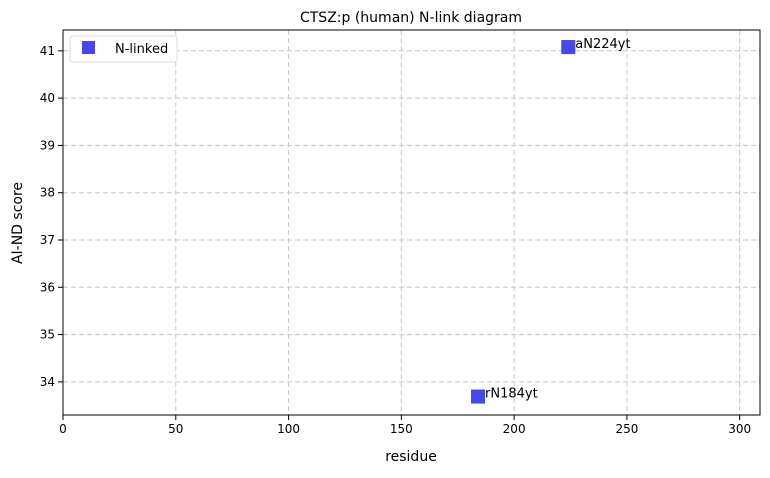 The image size is (770, 478). I want to click on y-tick-label: 37, so click(47, 240).